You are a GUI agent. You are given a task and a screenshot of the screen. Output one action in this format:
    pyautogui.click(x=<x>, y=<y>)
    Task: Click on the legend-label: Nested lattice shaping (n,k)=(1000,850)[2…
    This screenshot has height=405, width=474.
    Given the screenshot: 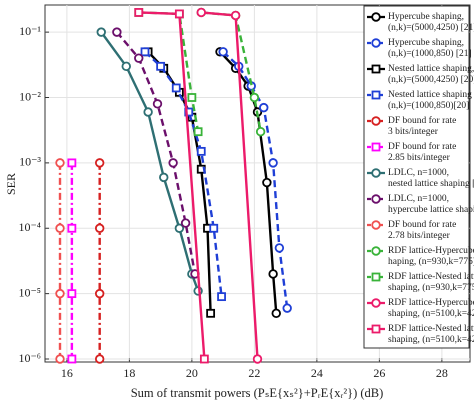 What is the action you would take?
    pyautogui.click(x=430, y=100)
    